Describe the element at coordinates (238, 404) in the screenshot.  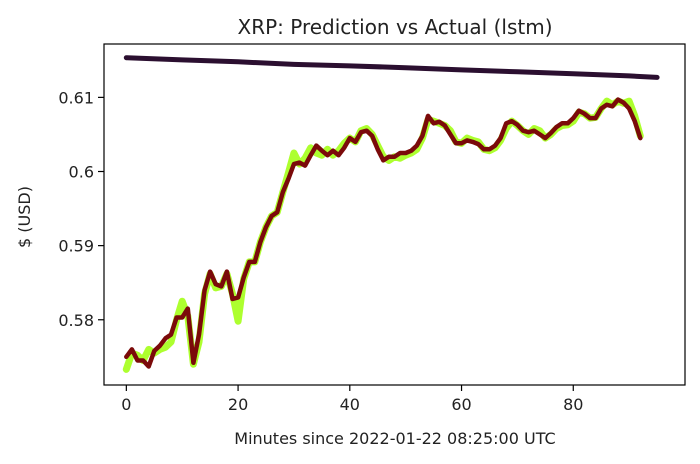
I see `x-tick-label: 20` at that location.